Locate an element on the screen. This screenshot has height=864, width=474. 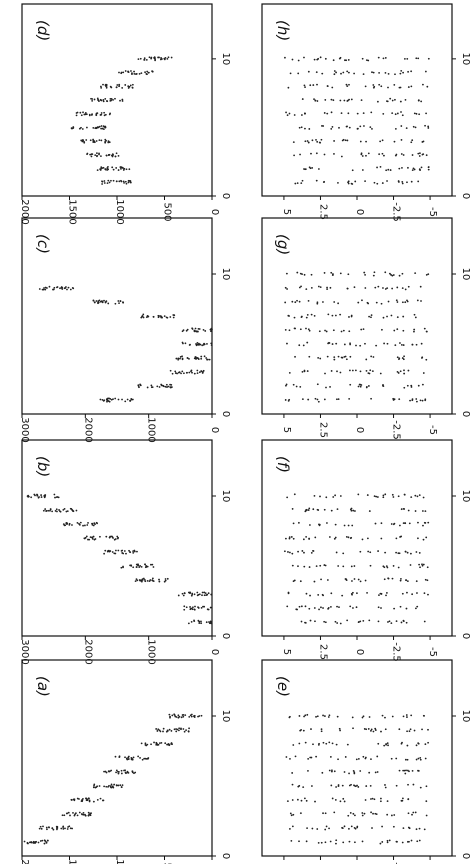
panel-frame is located at coordinates (117, 538).